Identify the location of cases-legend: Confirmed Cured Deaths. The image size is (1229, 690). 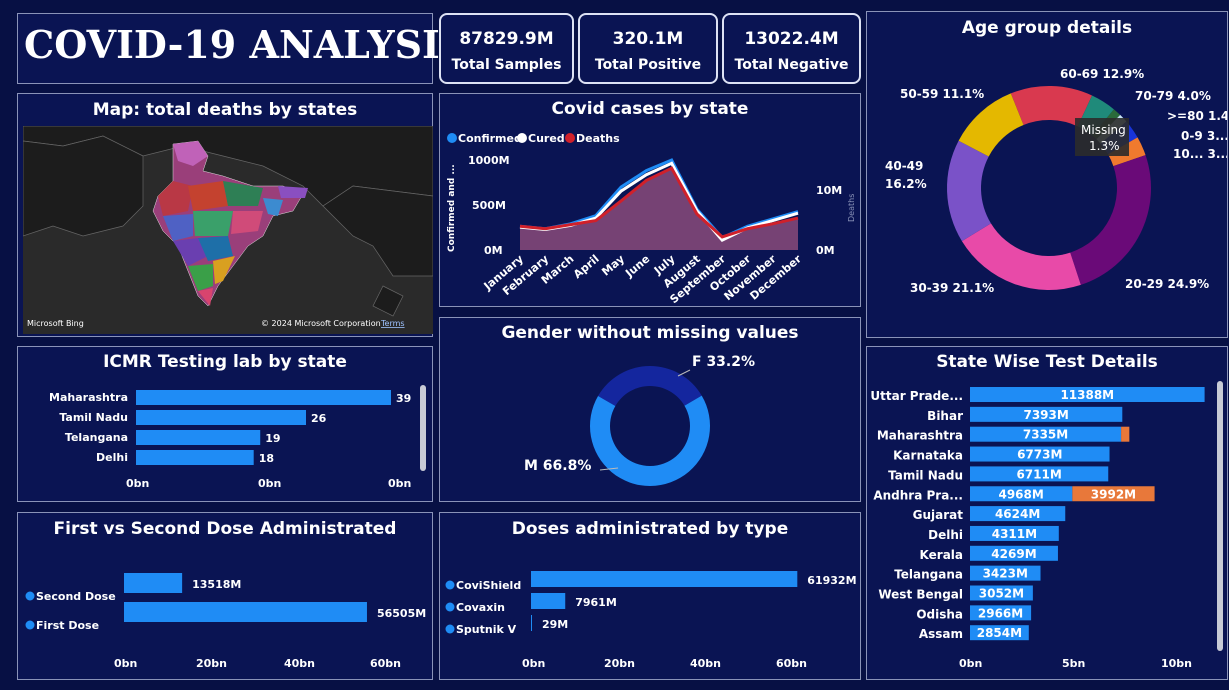
(533, 138).